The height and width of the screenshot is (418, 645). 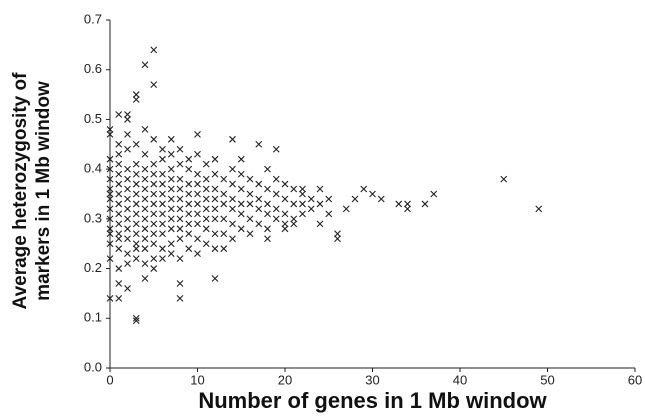 What do you see at coordinates (93, 217) in the screenshot?
I see `y-tick-label: 0.3` at bounding box center [93, 217].